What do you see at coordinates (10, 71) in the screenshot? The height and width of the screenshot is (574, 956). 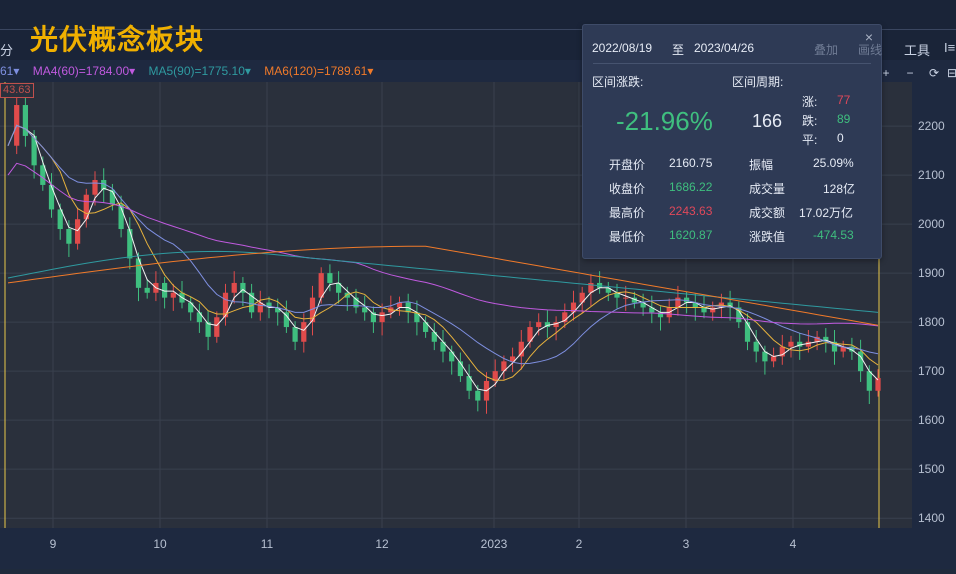 I see `ma3-legend: 61▾` at bounding box center [10, 71].